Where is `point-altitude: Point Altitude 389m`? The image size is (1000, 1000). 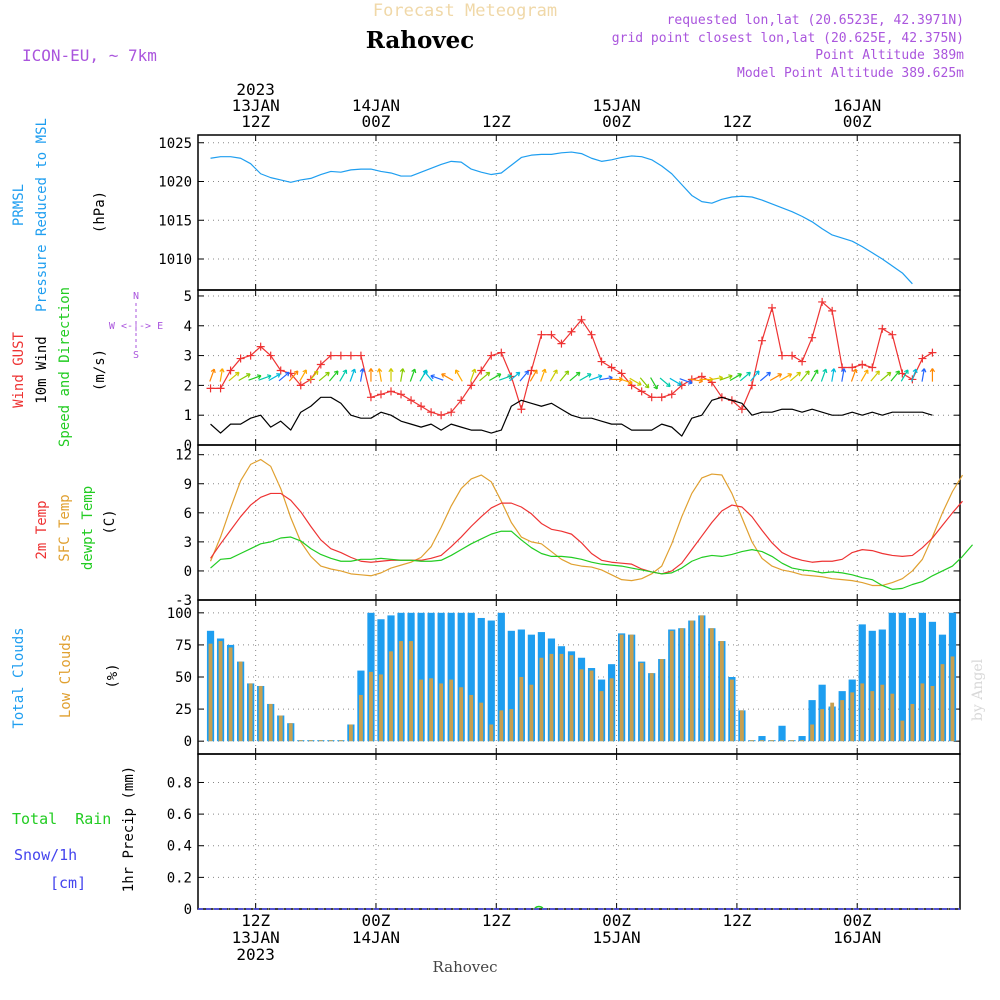 point-altitude: Point Altitude 389m is located at coordinates (889, 55).